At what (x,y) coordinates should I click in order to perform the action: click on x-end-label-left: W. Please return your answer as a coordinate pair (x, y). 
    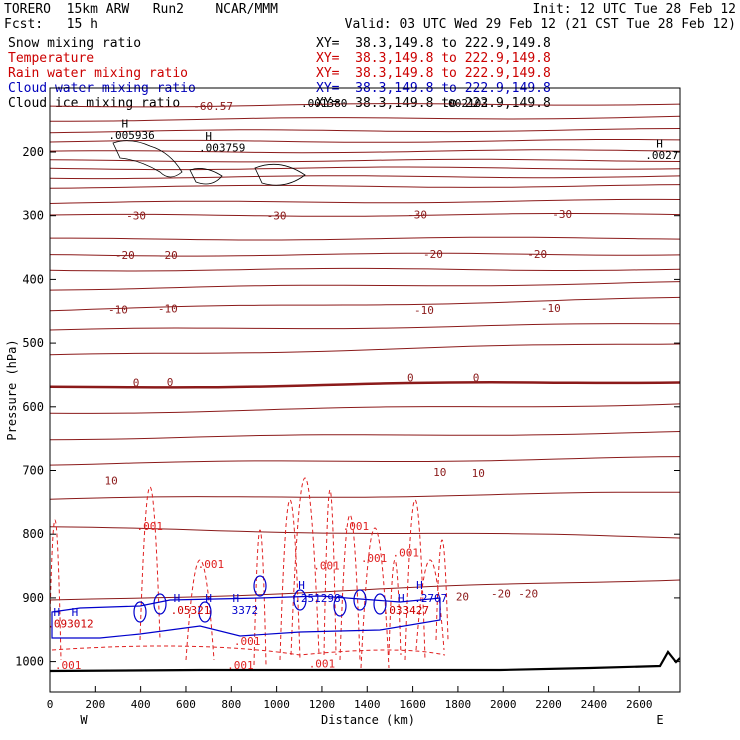
    Looking at the image, I should click on (84, 720).